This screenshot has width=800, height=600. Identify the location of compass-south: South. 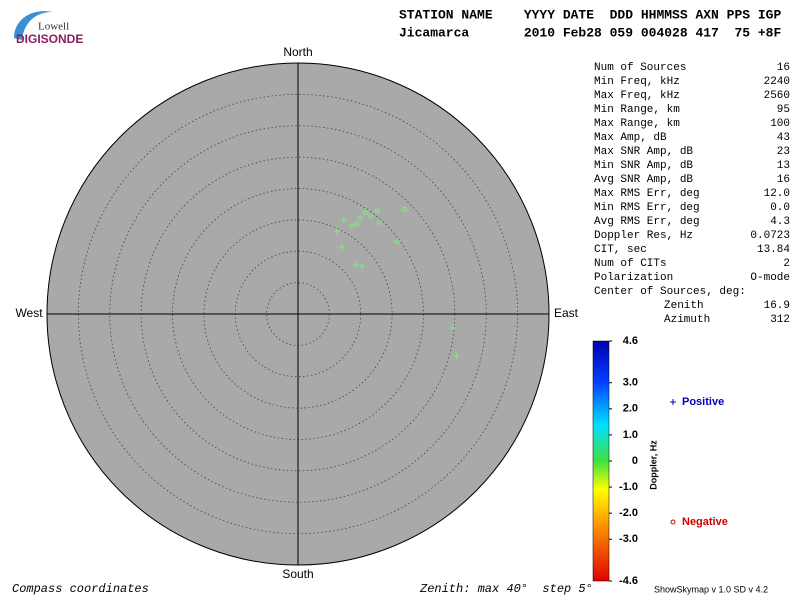
(297, 574).